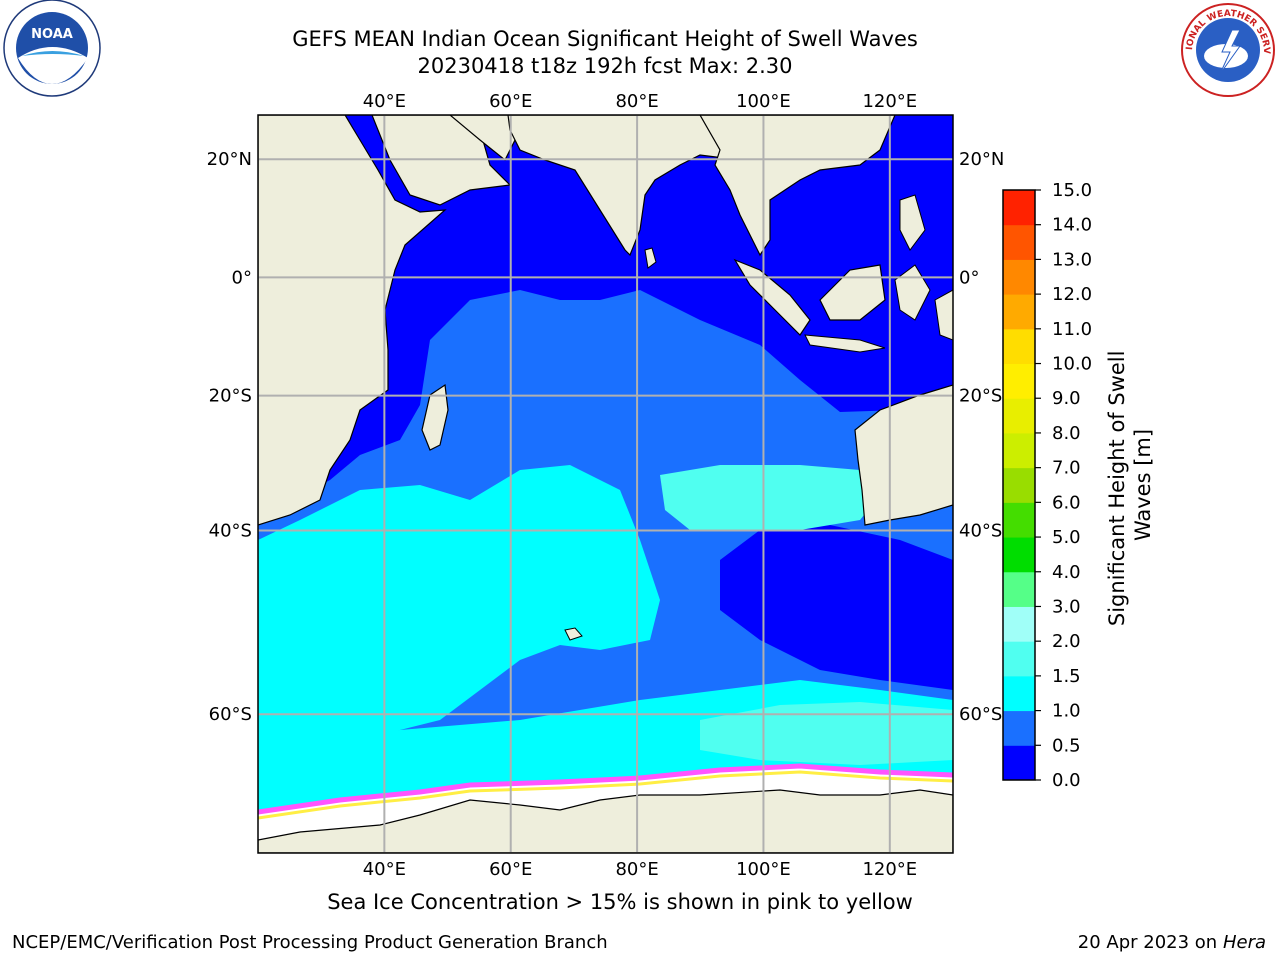 The image size is (1280, 960). I want to click on colorbar-tick-label: 12.0, so click(1072, 294).